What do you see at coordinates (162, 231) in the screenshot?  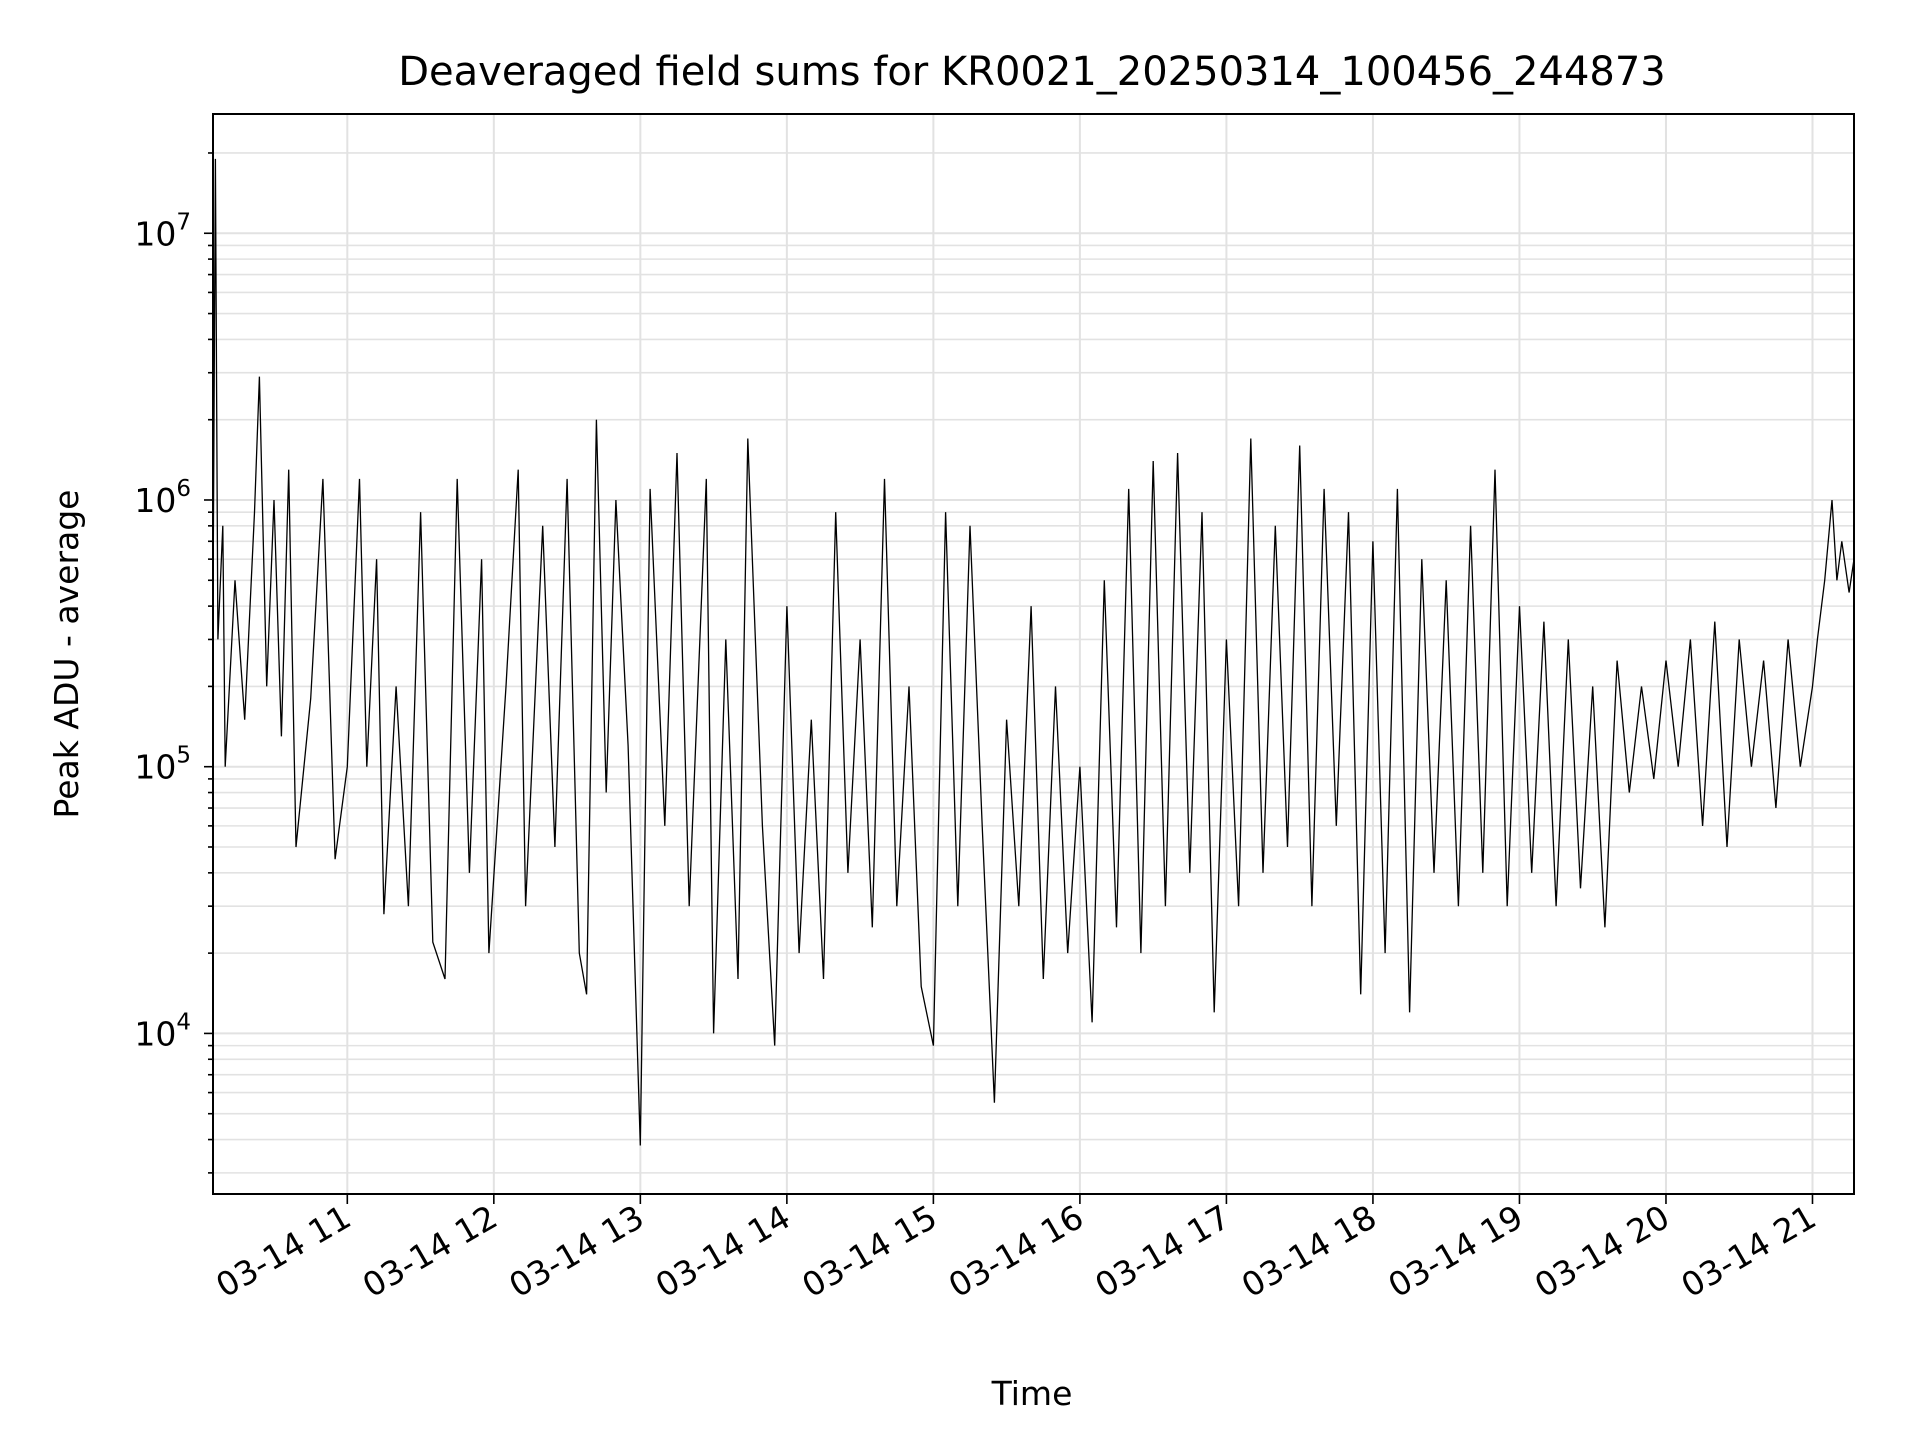 I see `y-tick-label: 10⁷` at bounding box center [162, 231].